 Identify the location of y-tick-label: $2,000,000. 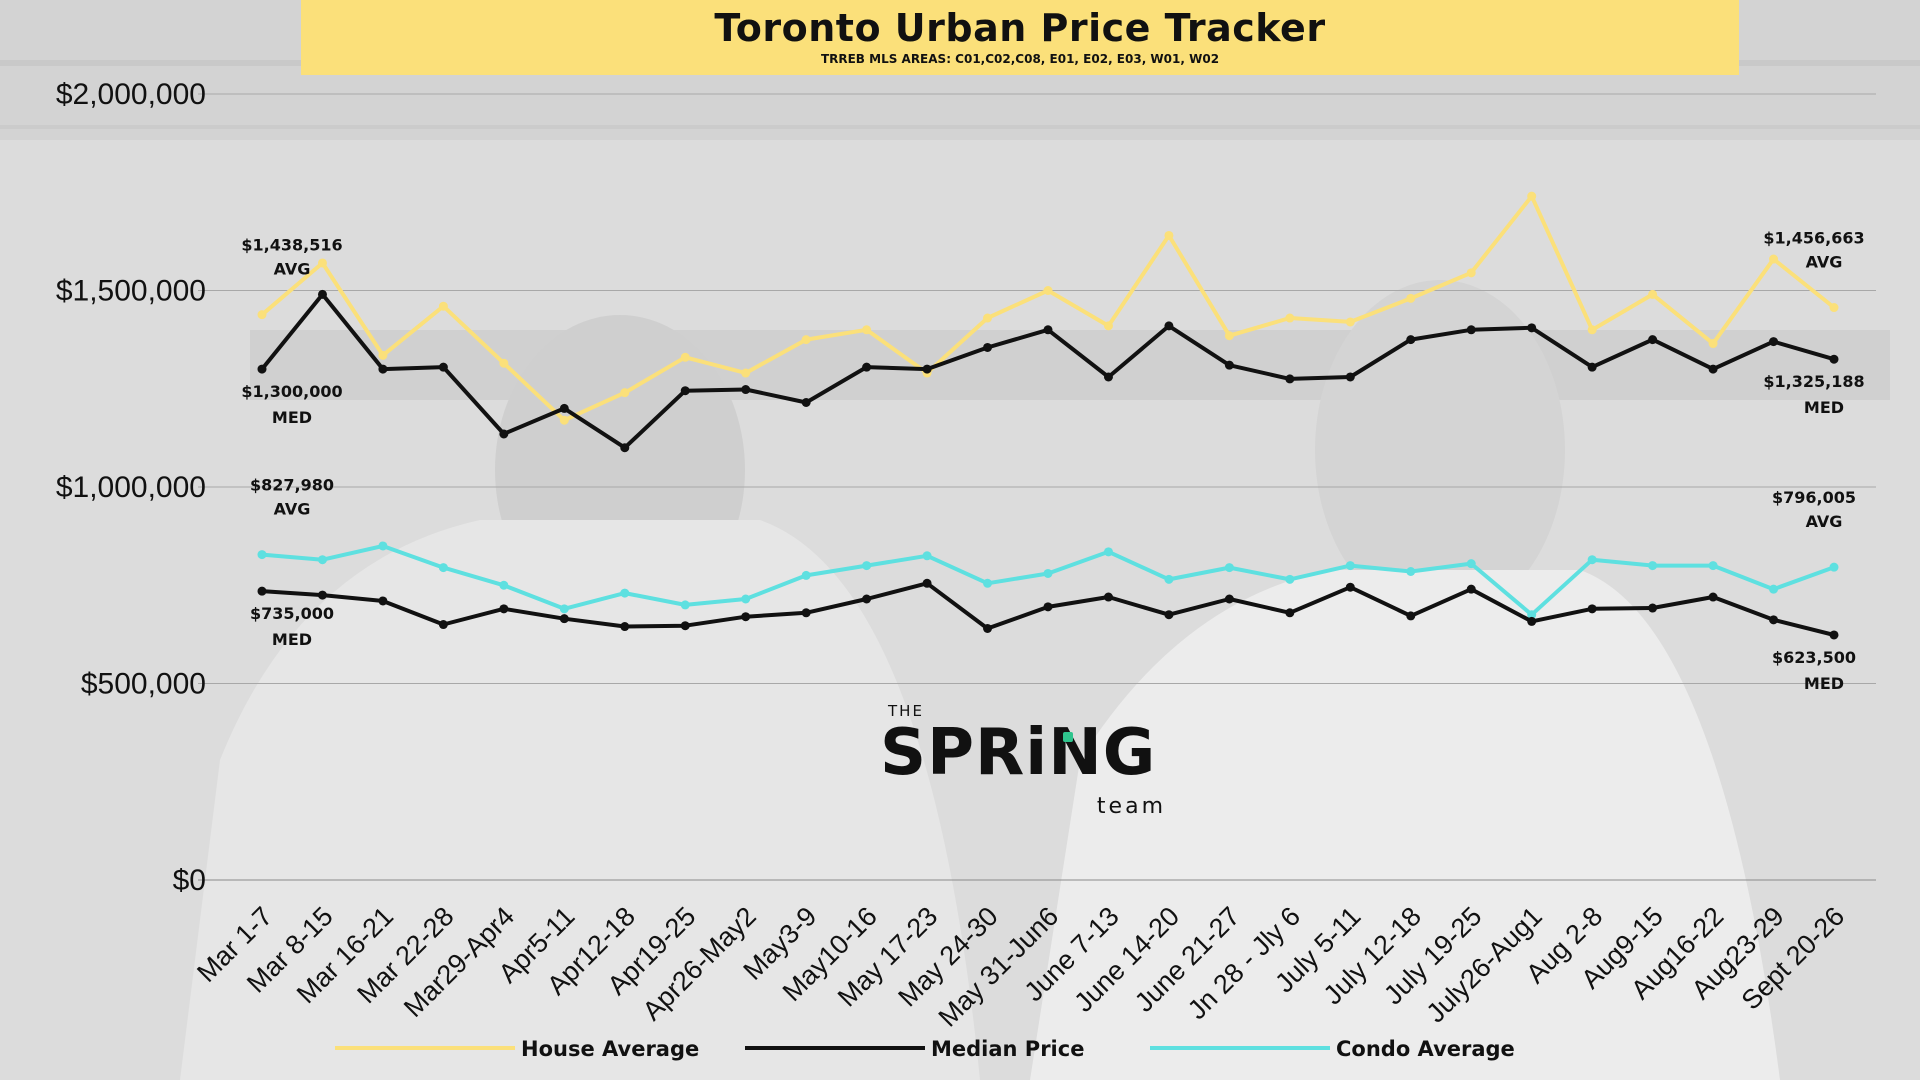
(131, 94).